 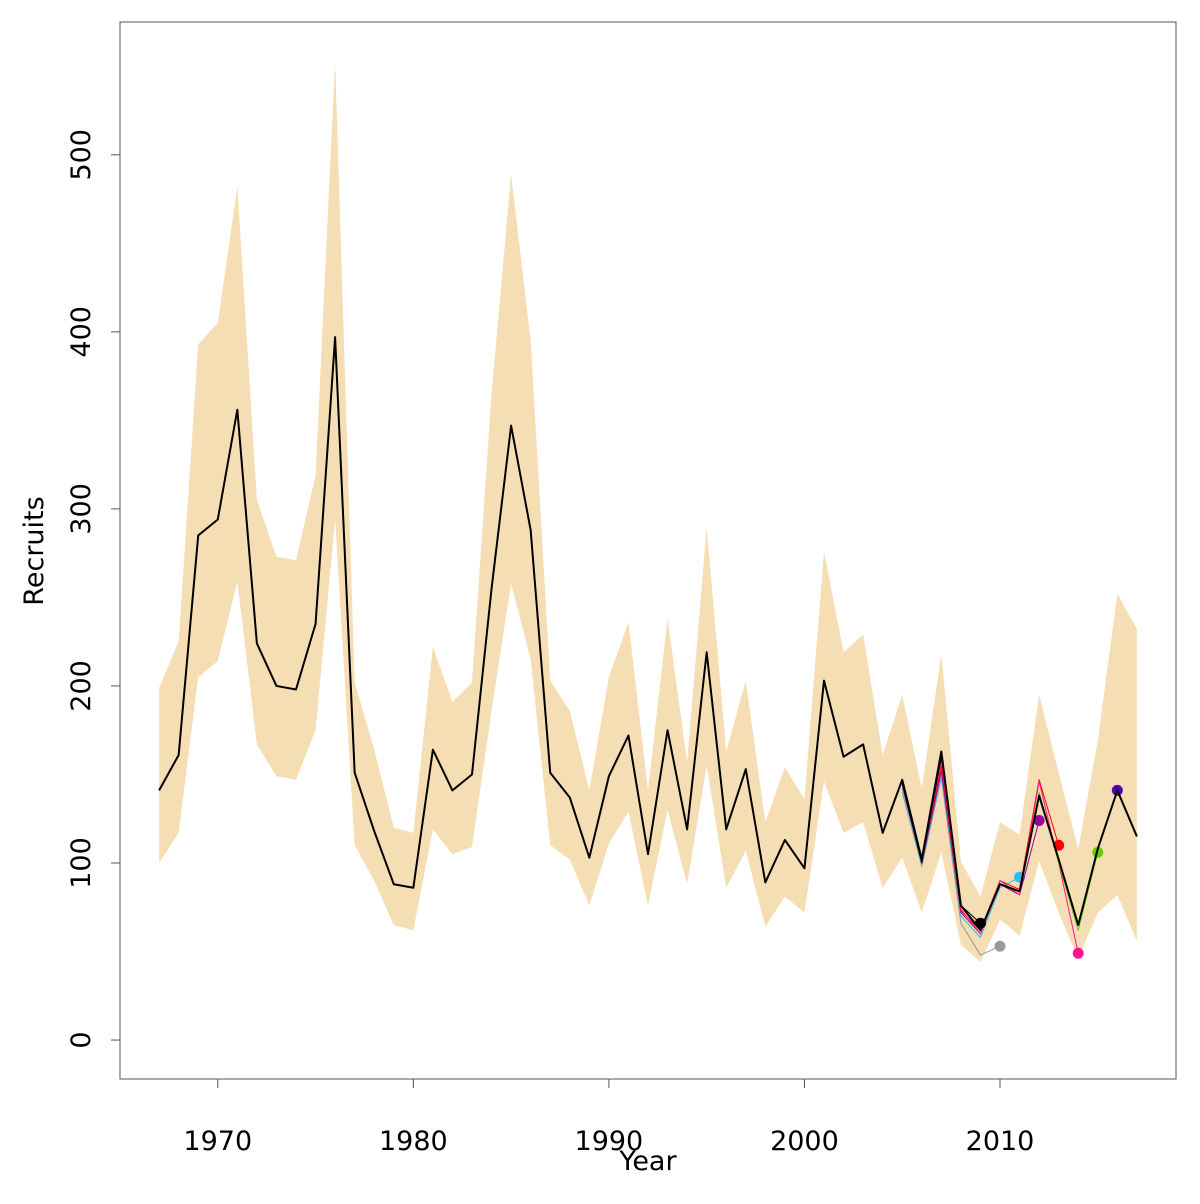 I want to click on y-tick-label: 300, so click(x=81, y=509).